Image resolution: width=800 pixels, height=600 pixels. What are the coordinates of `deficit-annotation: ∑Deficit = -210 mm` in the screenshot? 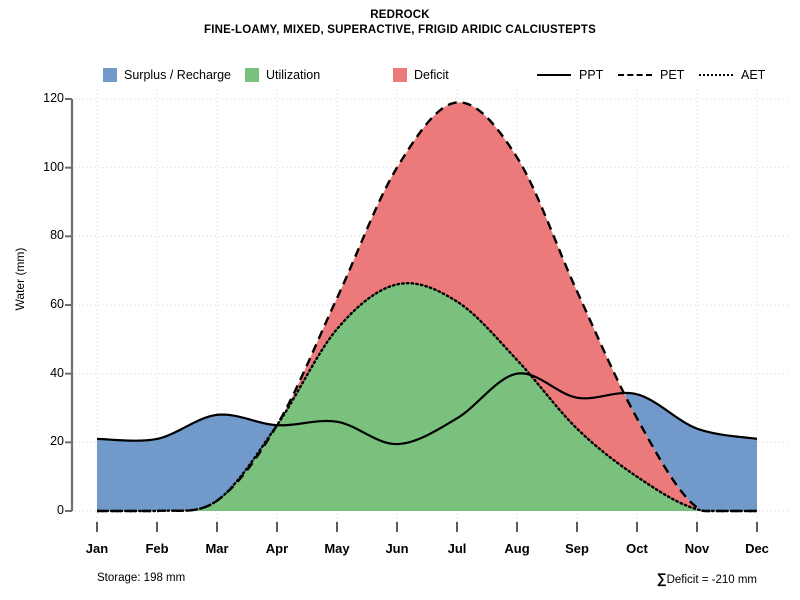 It's located at (707, 578).